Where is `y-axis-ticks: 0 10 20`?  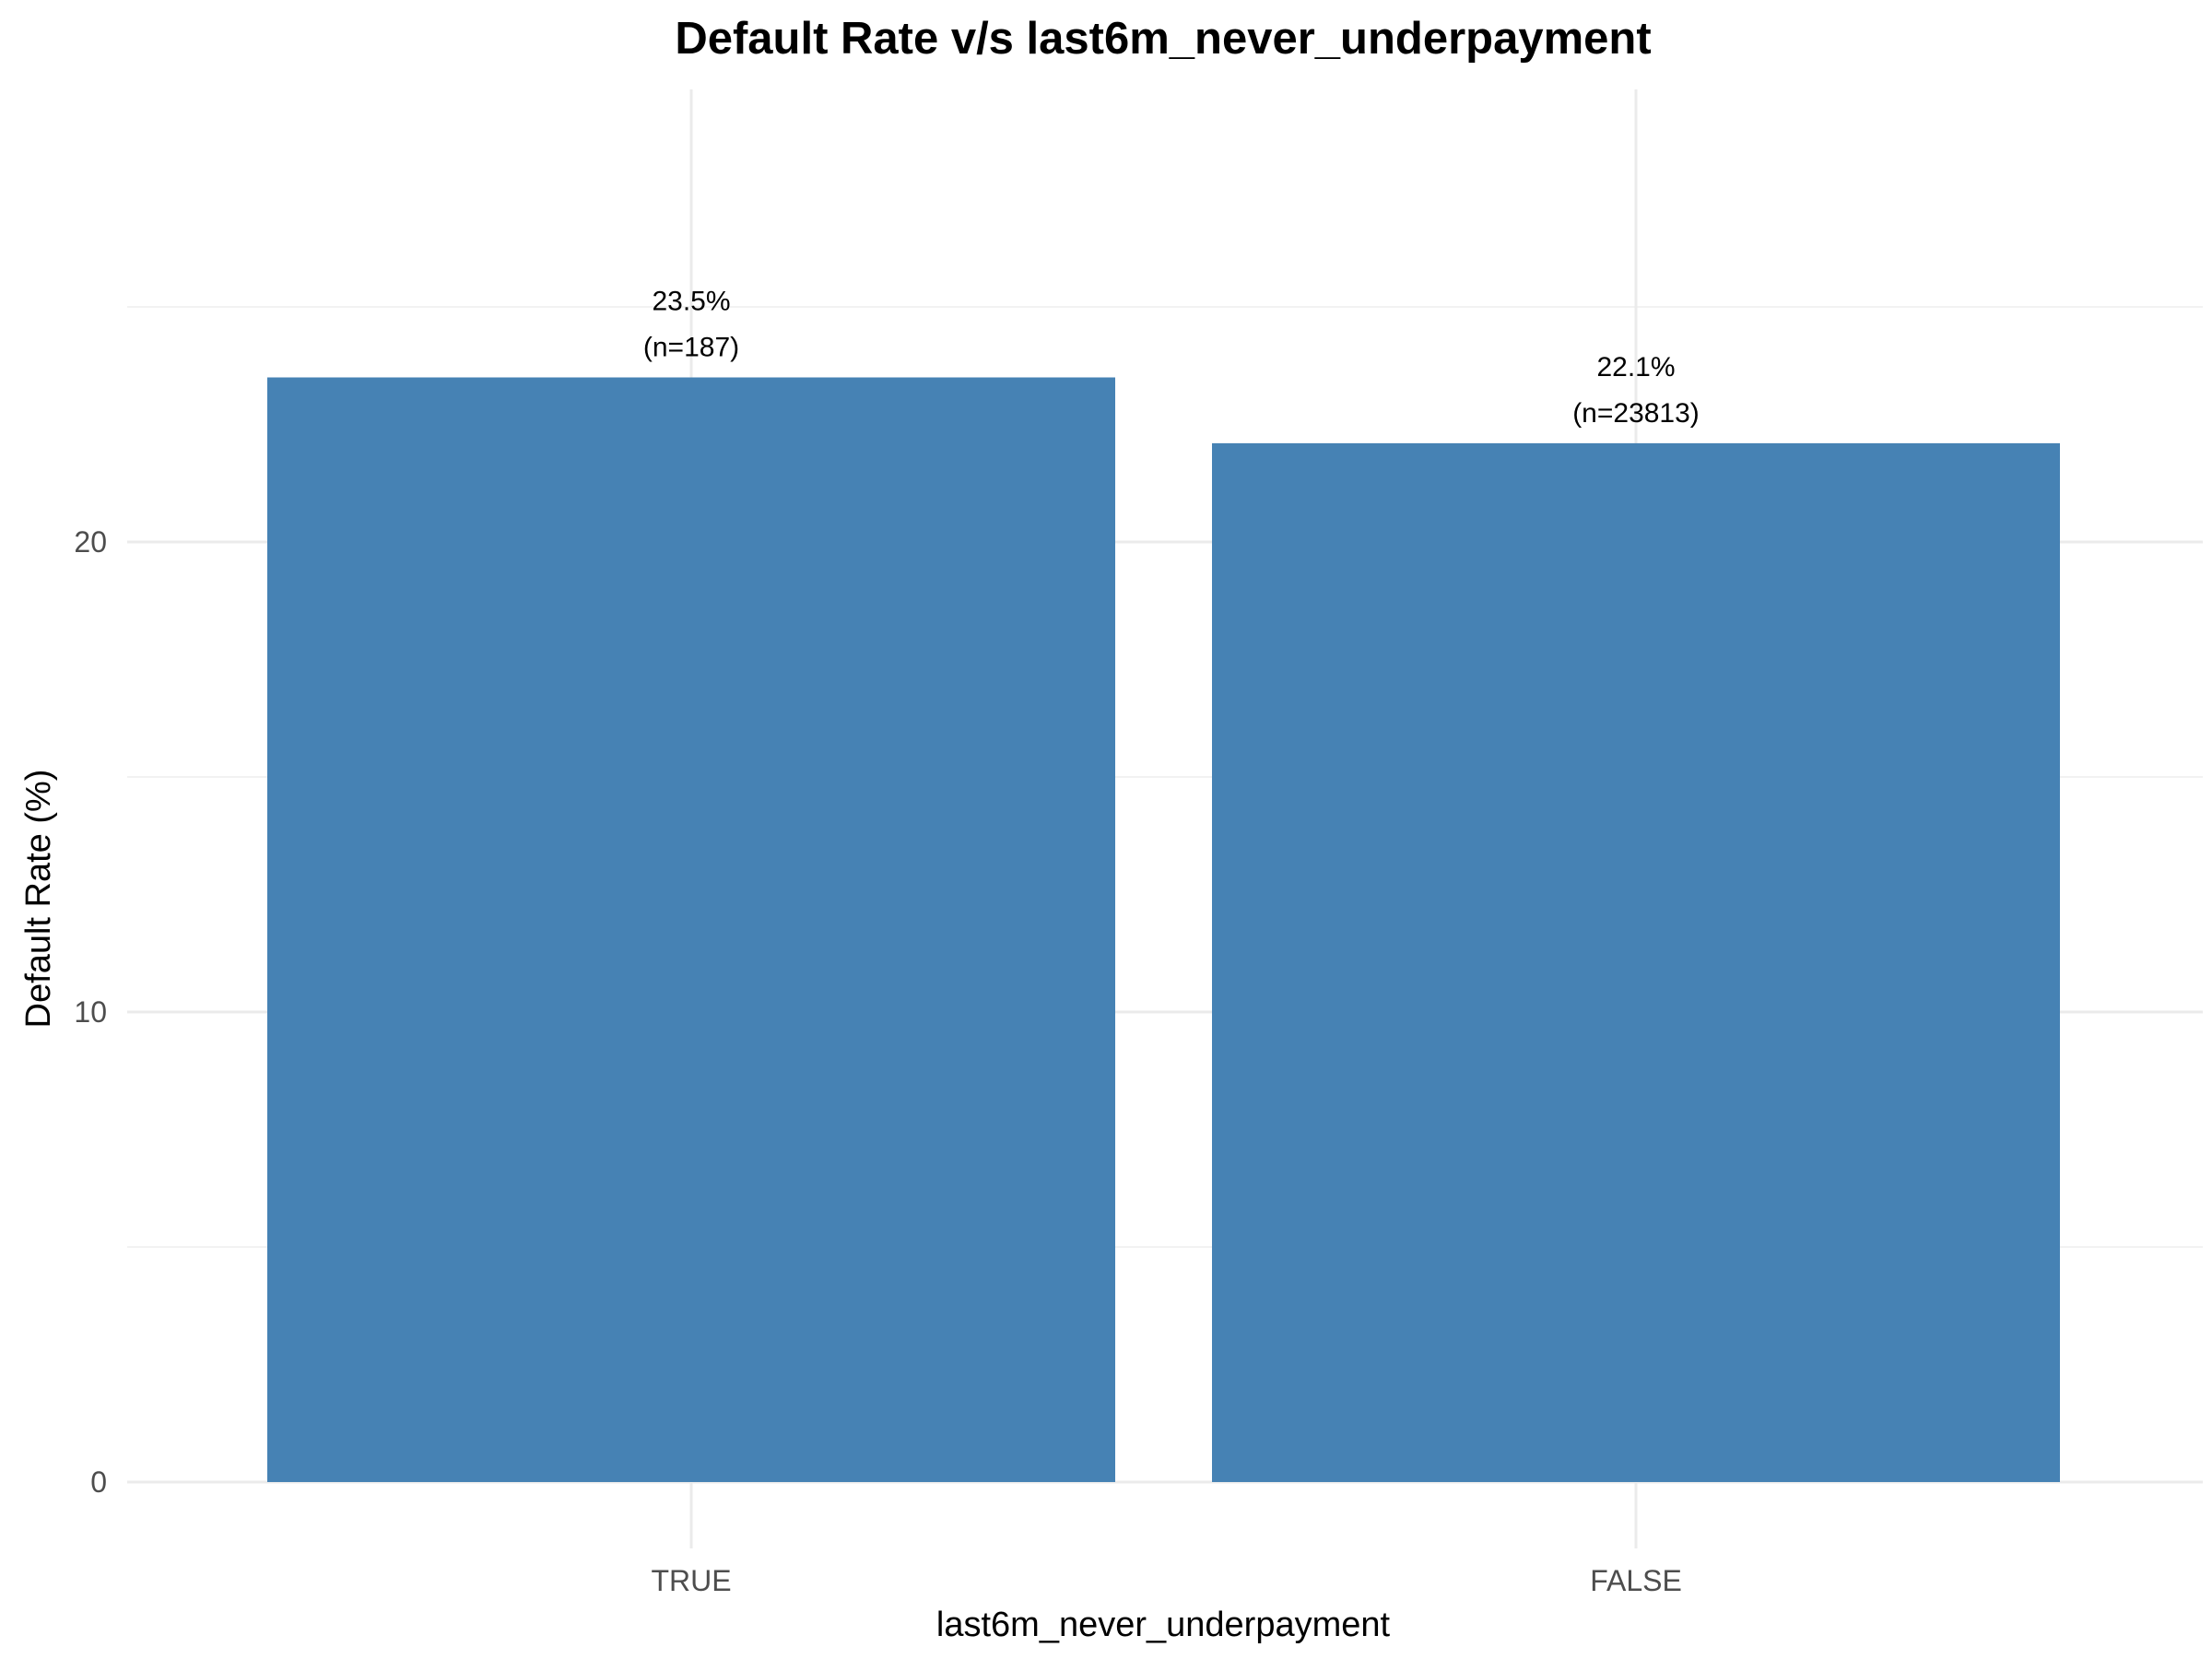 y-axis-ticks: 0 10 20 is located at coordinates (90, 1012).